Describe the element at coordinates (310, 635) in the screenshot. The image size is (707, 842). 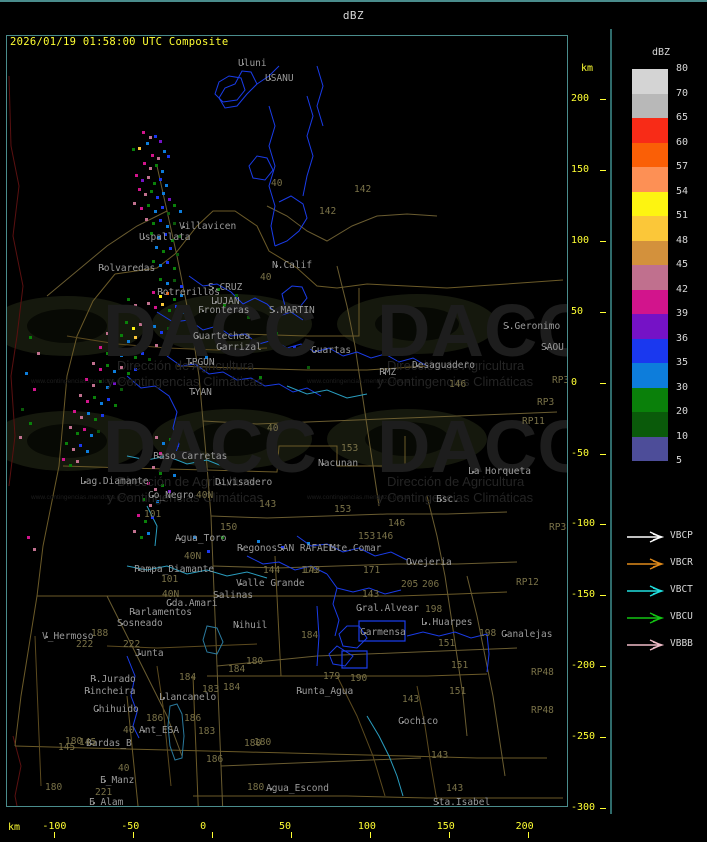
I see `route-number-label: 184` at that location.